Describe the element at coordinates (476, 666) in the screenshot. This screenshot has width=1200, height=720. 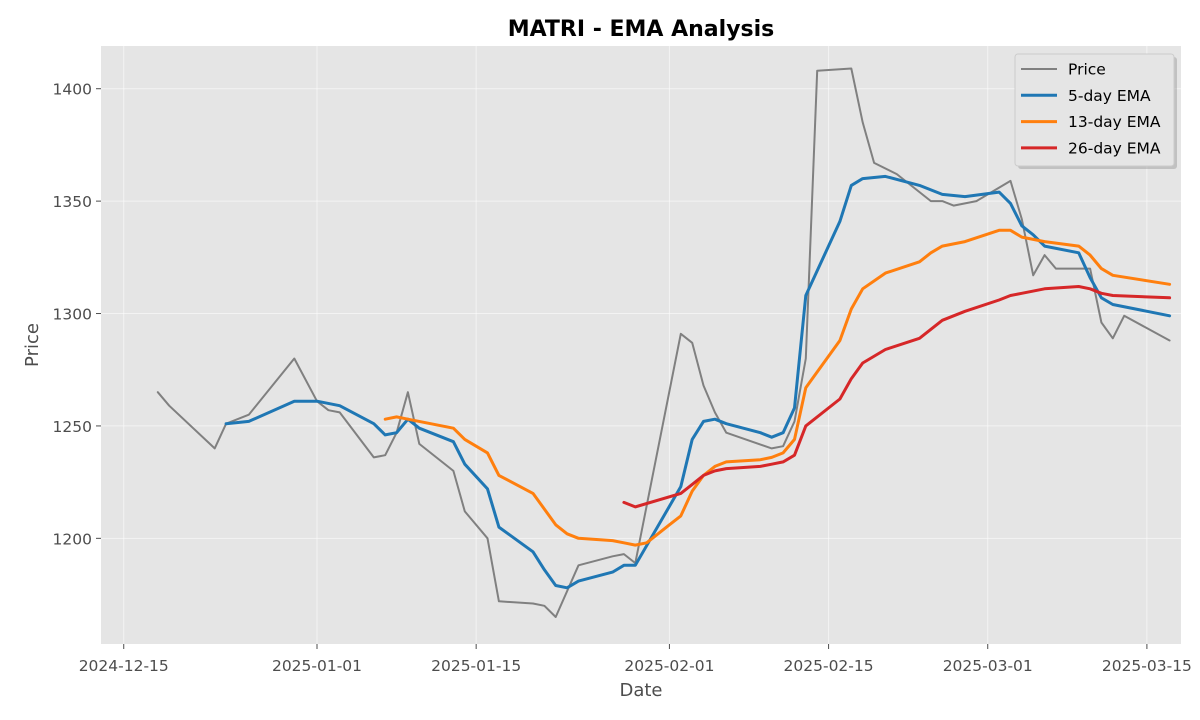
I see `x-tick-label: 2025-01-15` at that location.